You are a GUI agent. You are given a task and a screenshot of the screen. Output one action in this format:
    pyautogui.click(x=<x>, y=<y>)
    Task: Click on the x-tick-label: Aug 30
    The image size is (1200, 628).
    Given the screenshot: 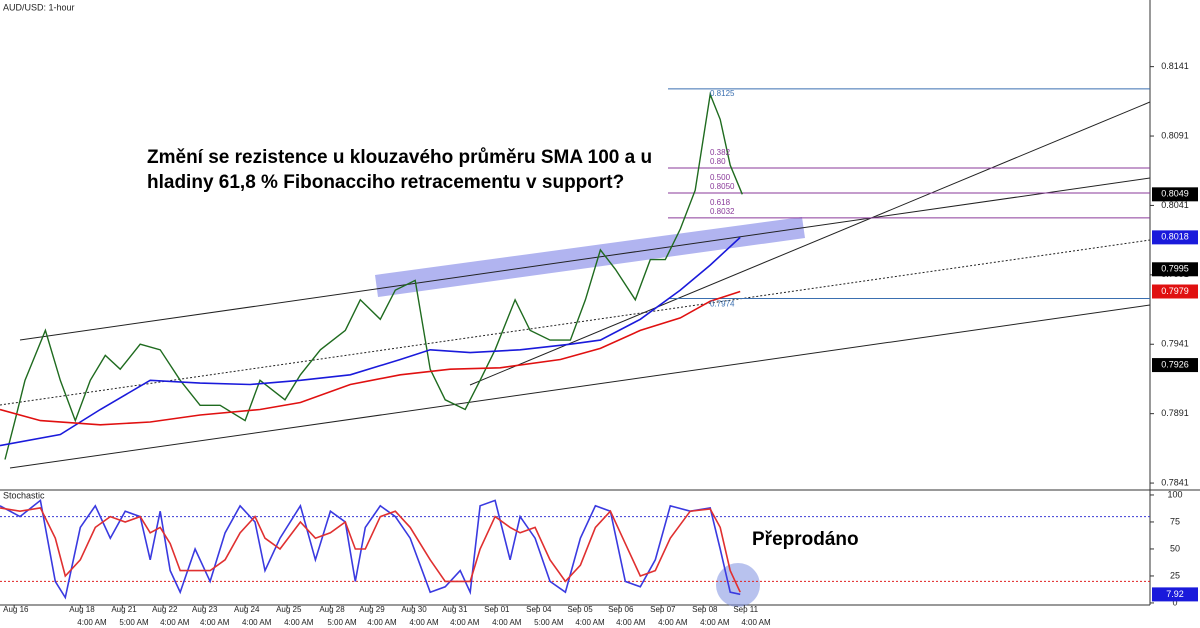 What is the action you would take?
    pyautogui.click(x=414, y=609)
    